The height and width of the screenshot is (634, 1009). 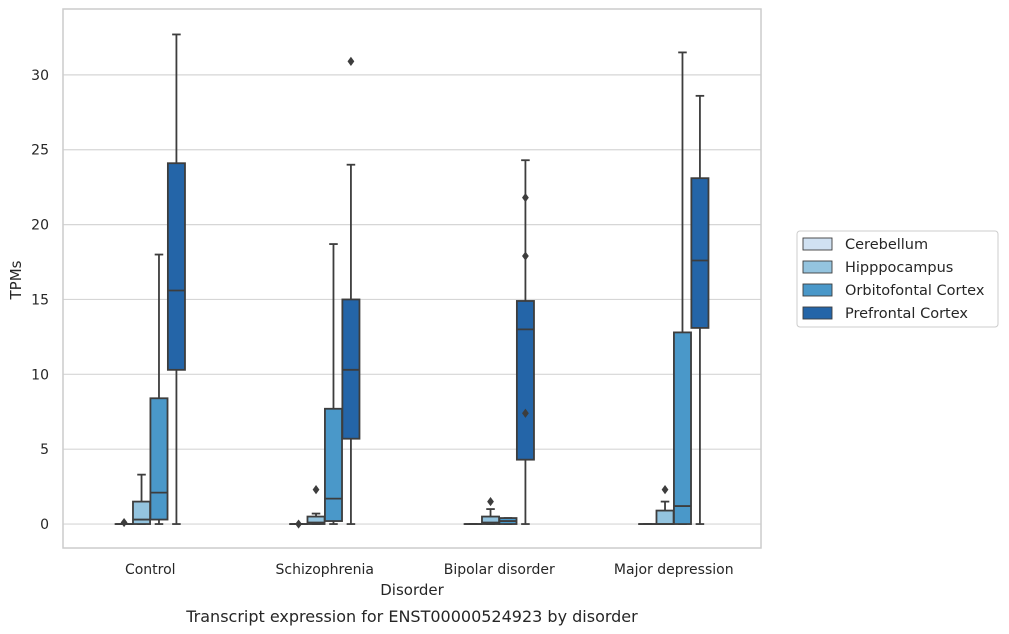 What do you see at coordinates (44, 525) in the screenshot?
I see `y-tick-label: 0` at bounding box center [44, 525].